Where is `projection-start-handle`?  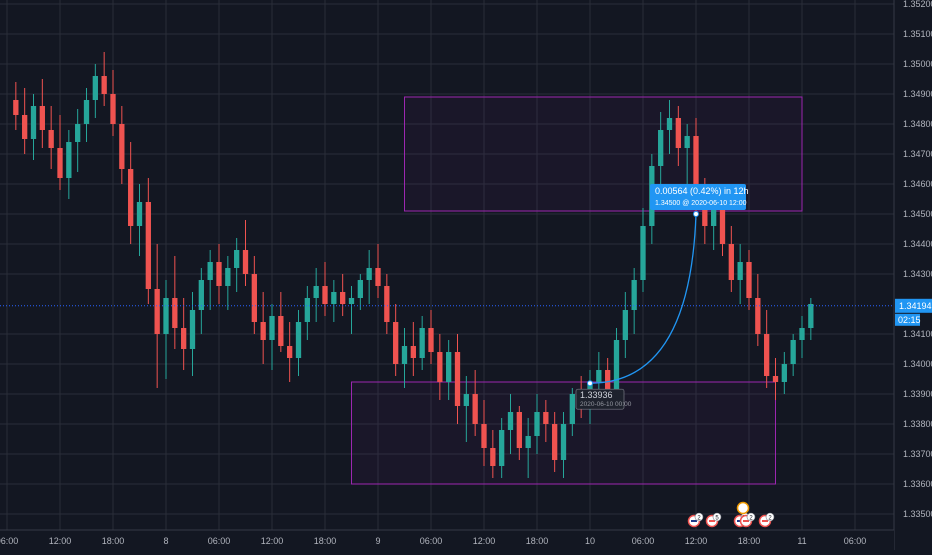
projection-start-handle is located at coordinates (589, 383).